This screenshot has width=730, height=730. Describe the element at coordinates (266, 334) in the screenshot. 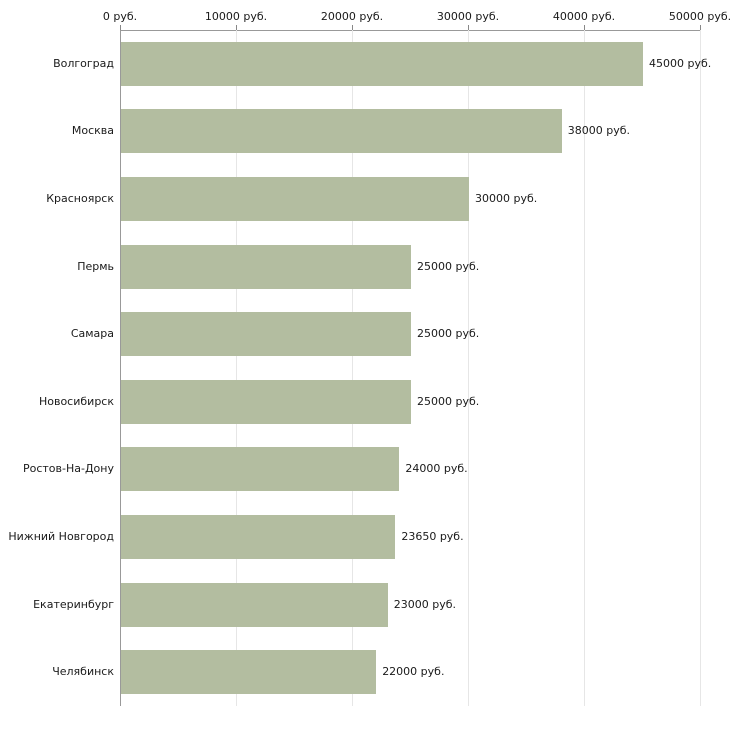

I see `bar-Самара` at that location.